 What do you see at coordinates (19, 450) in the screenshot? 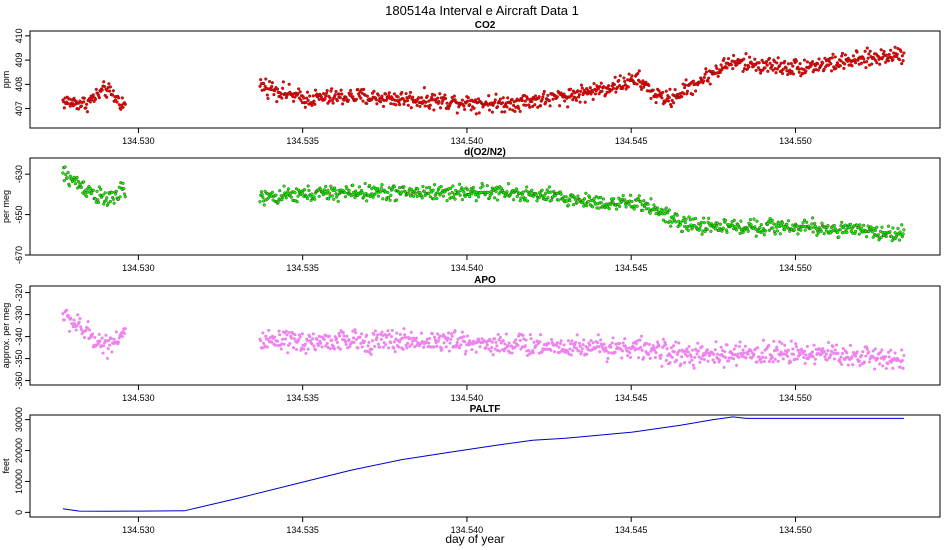
I see `y-tick-label: 20000` at bounding box center [19, 450].